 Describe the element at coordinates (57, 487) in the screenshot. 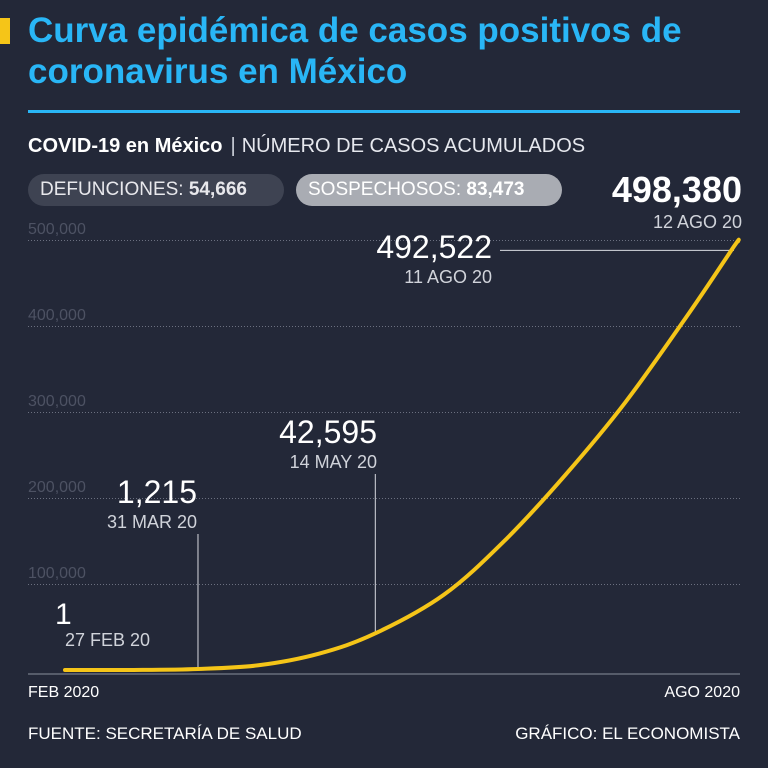

I see `y-tick-label: 200,000` at that location.